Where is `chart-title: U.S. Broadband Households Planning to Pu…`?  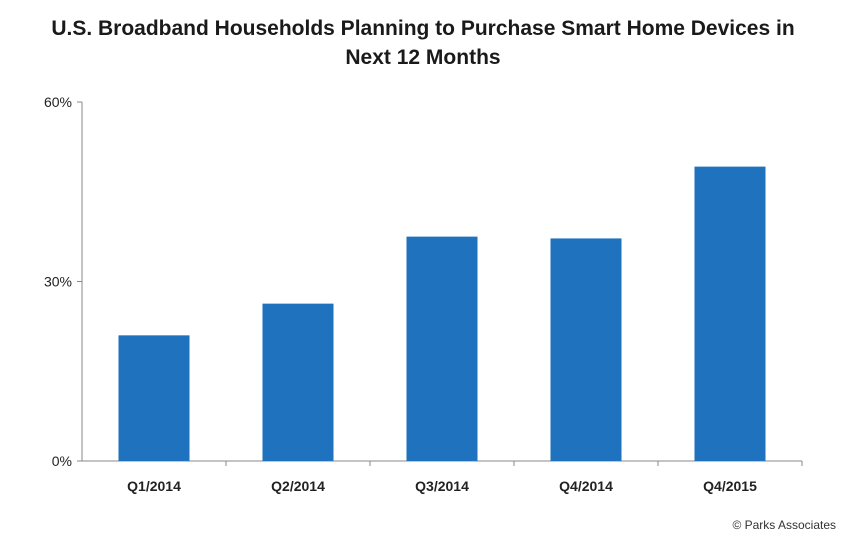
chart-title: U.S. Broadband Households Planning to Pu… is located at coordinates (423, 43).